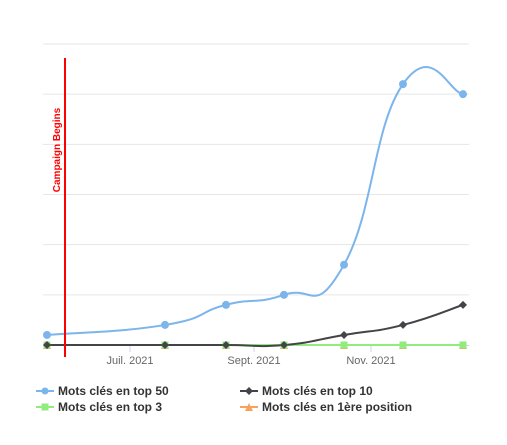 The width and height of the screenshot is (507, 445). I want to click on legend-marker-top10-icon, so click(249, 391).